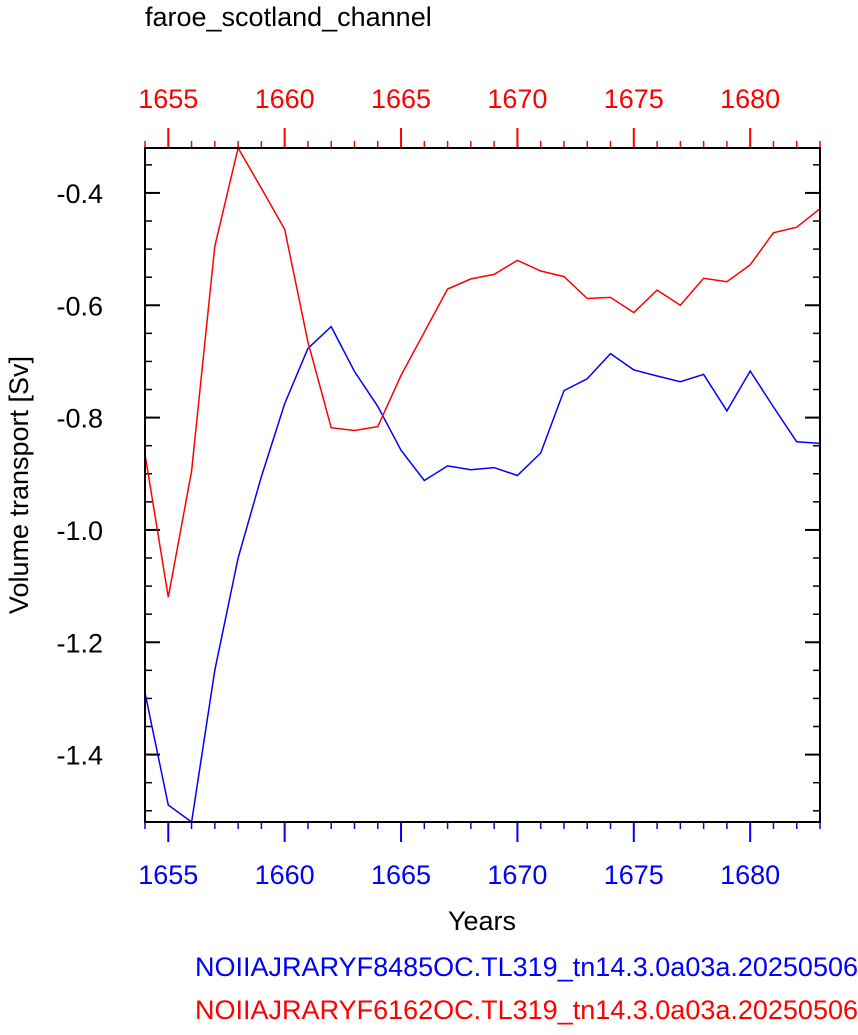 Image resolution: width=858 pixels, height=1035 pixels. What do you see at coordinates (479, 856) in the screenshot?
I see `bottom-x-axis: 1655 1660 1665 1670 1675 1680` at bounding box center [479, 856].